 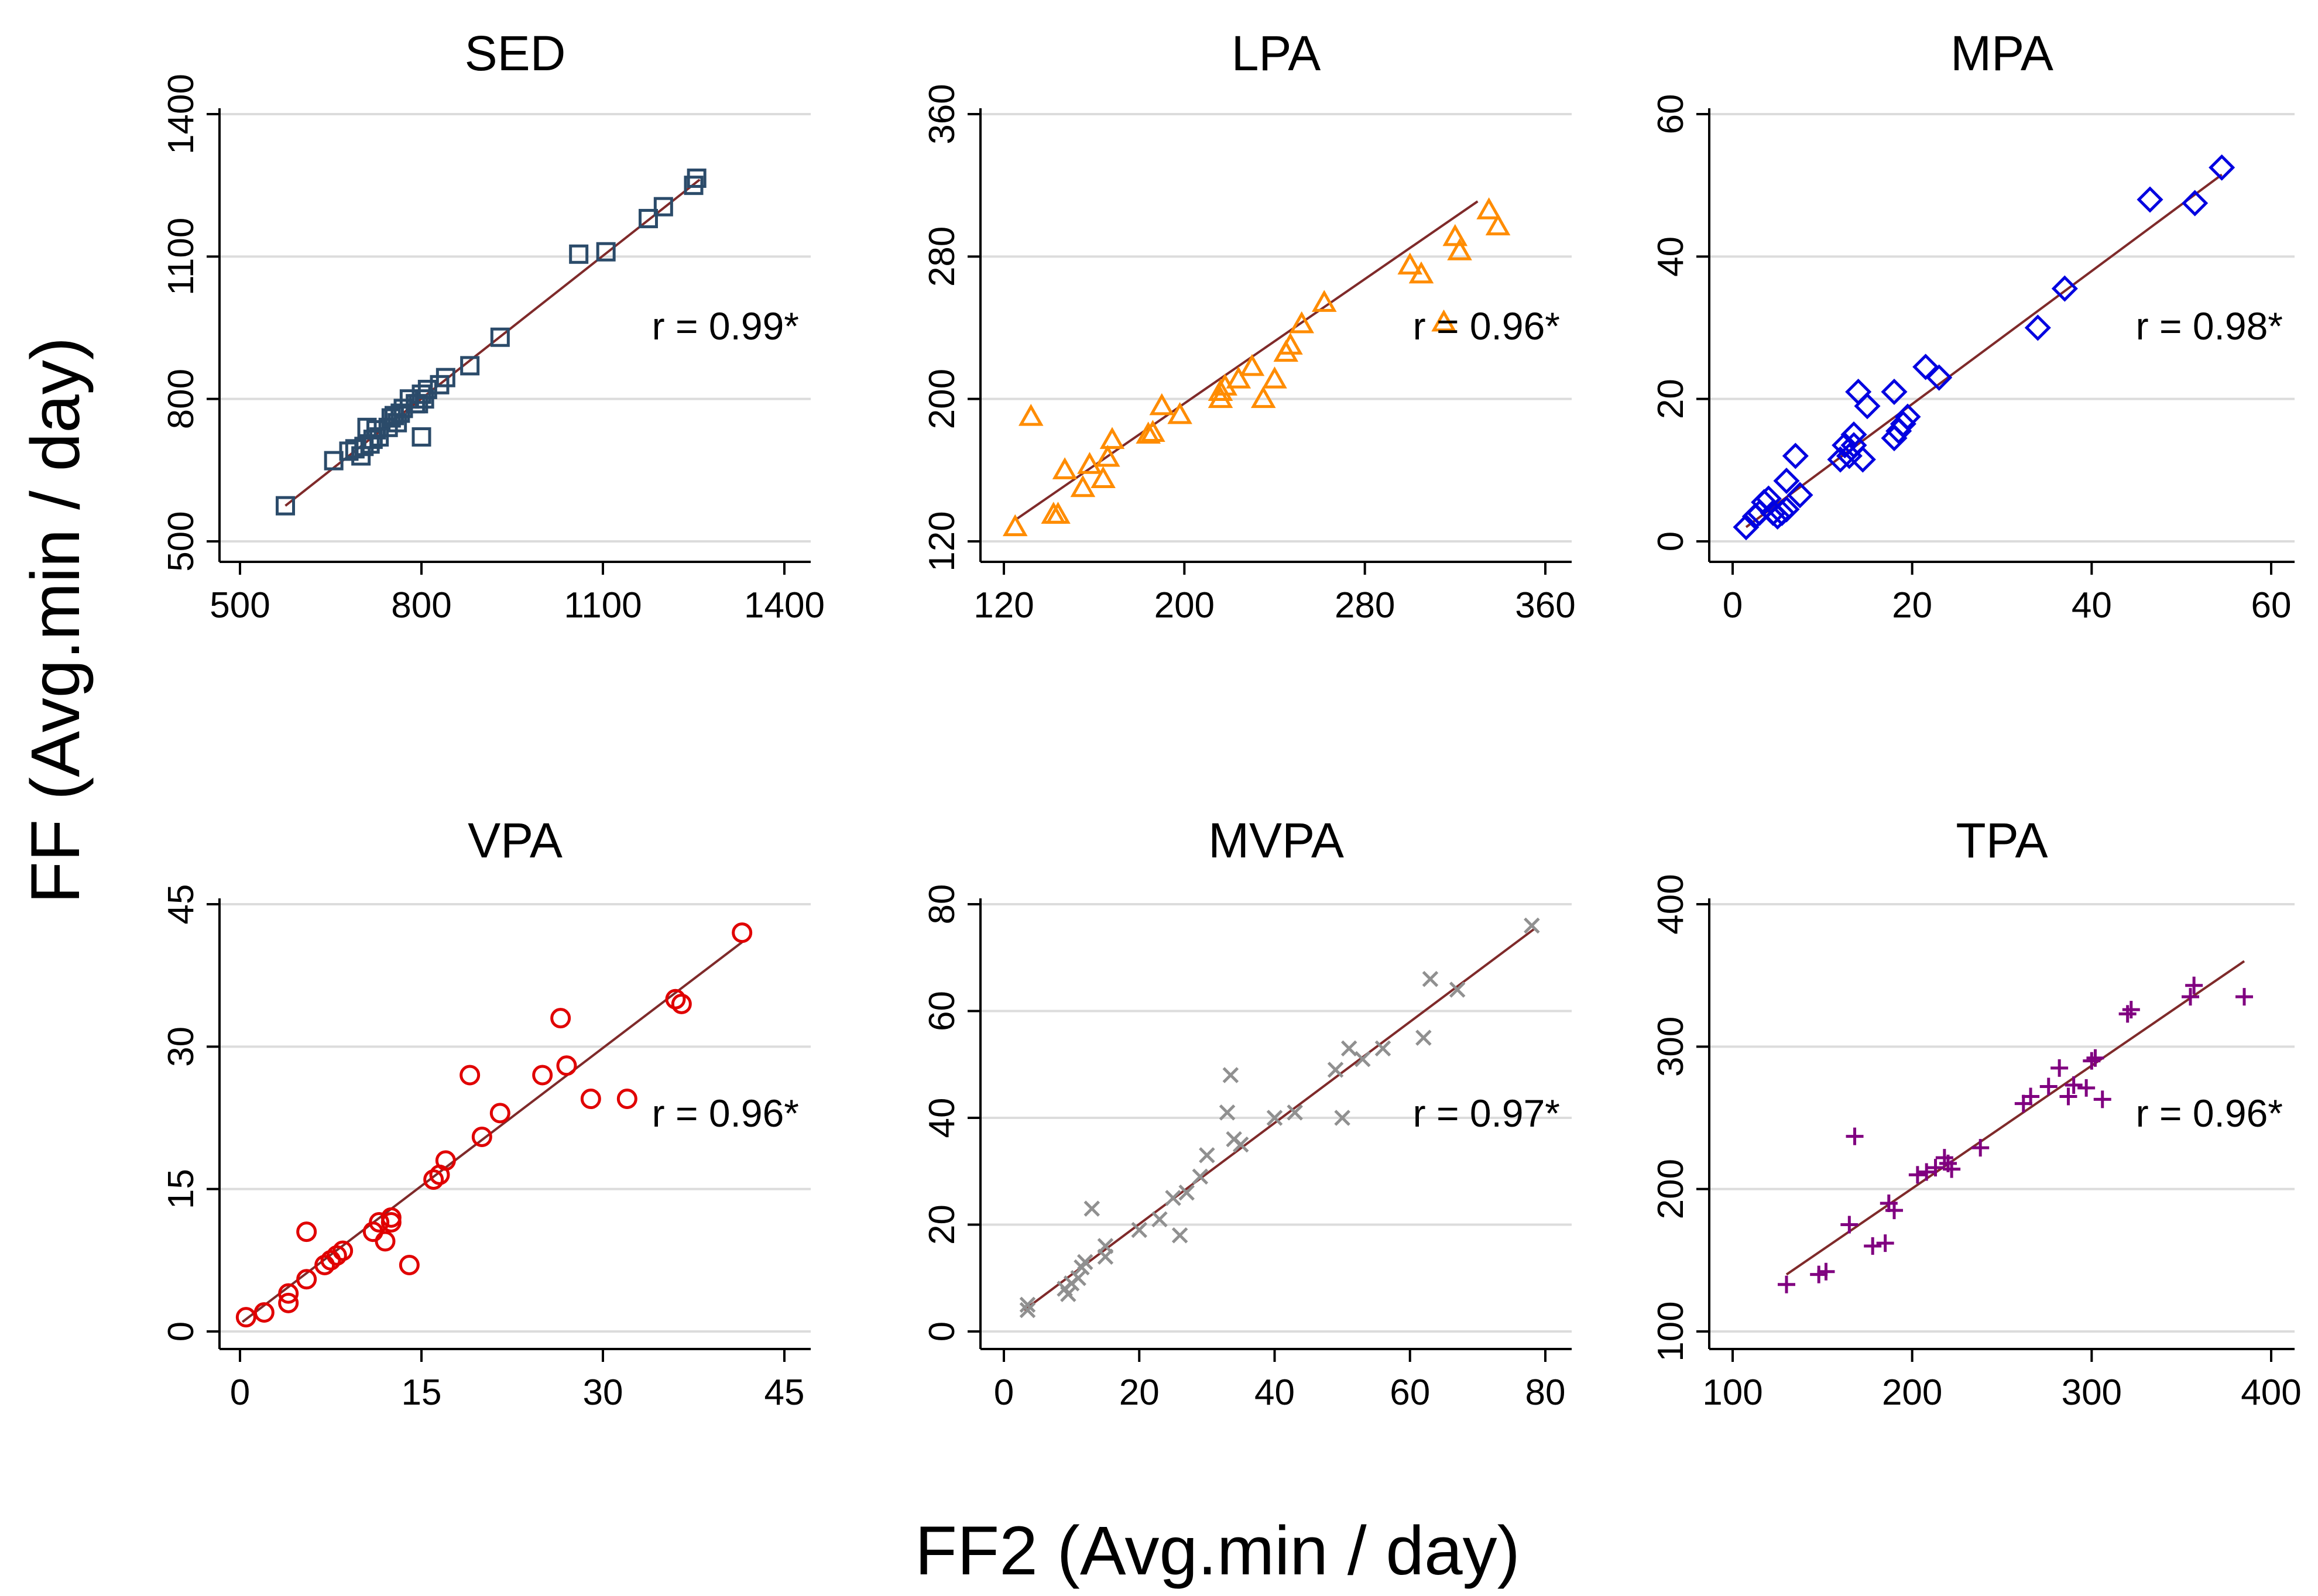 What do you see at coordinates (1184, 606) in the screenshot?
I see `x-tick-label: 200` at bounding box center [1184, 606].